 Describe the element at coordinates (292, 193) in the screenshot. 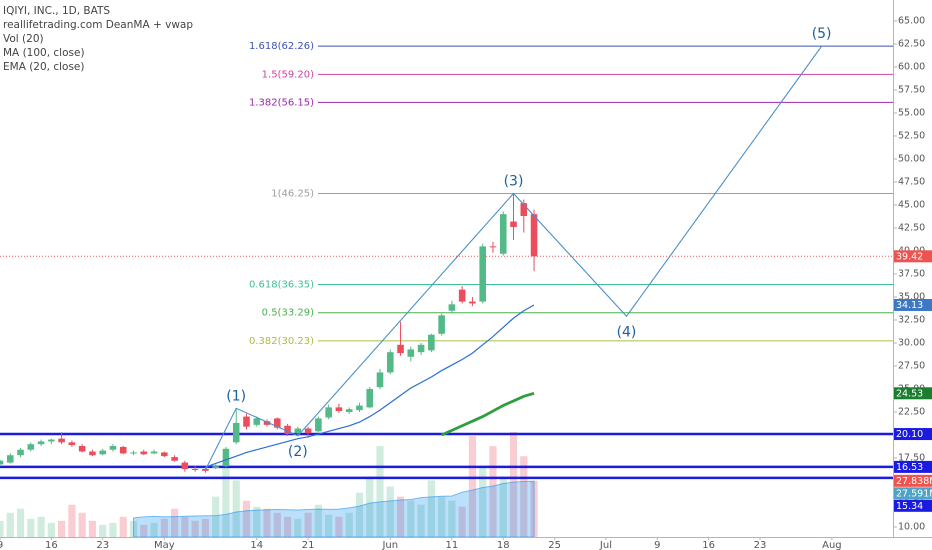

I see `fib-label: 1(46.25)` at that location.